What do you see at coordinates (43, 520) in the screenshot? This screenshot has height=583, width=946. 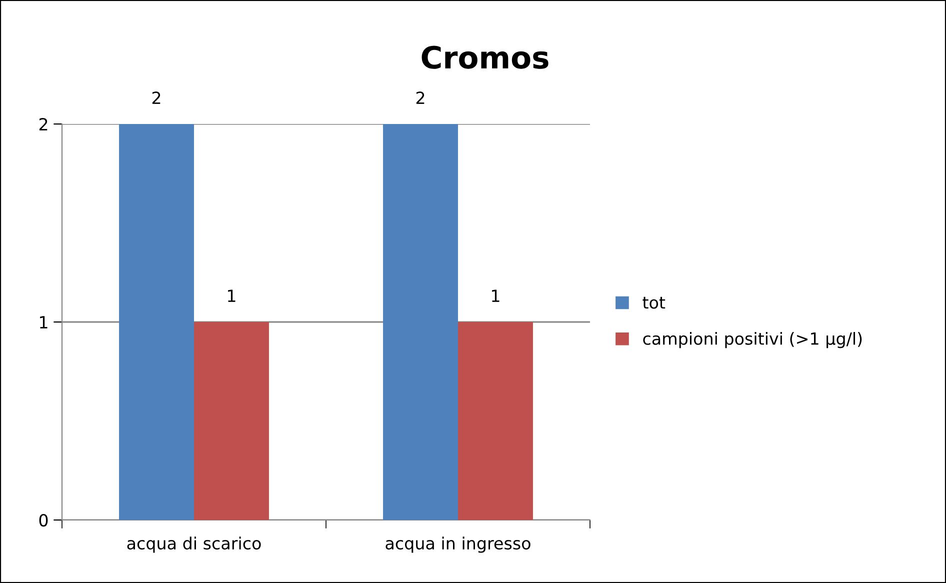 I see `y-tick-label: 0` at bounding box center [43, 520].